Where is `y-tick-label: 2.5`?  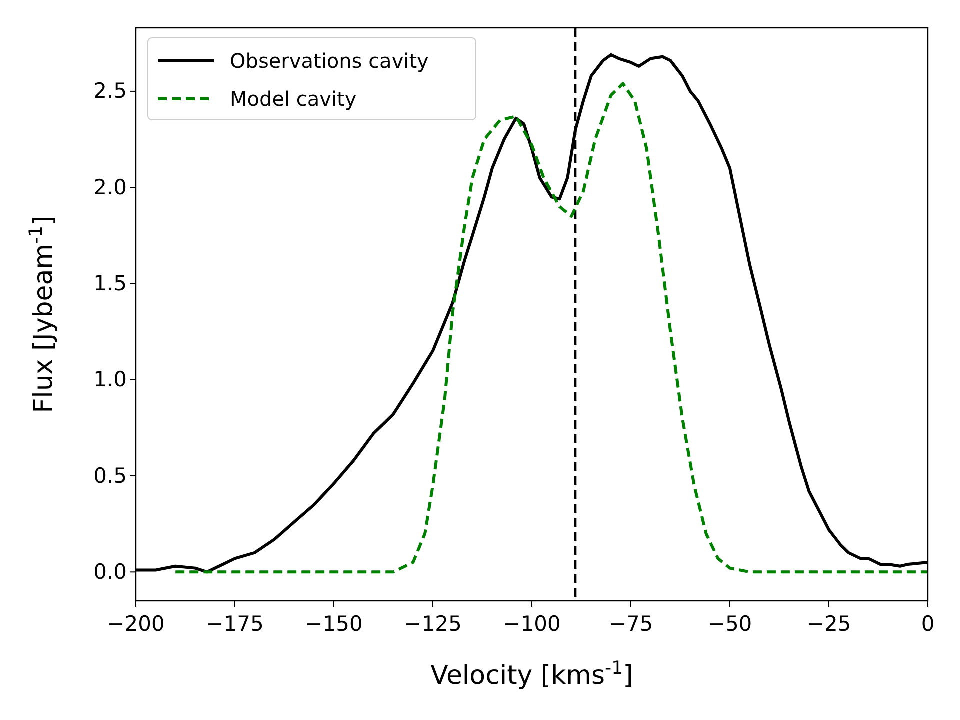
y-tick-label: 2.5 is located at coordinates (110, 91).